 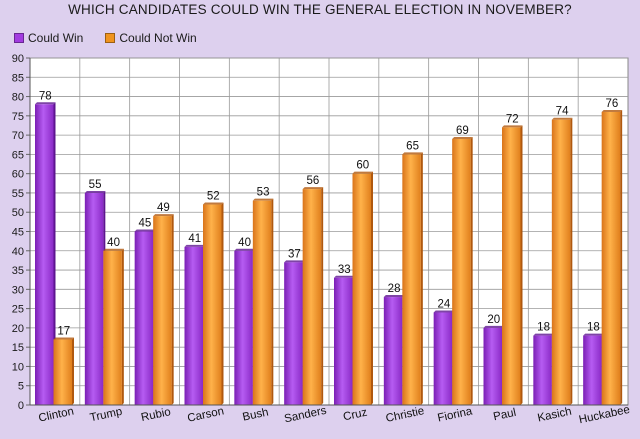 I want to click on legend-label-could-not-win: Could Not Win, so click(x=158, y=38).